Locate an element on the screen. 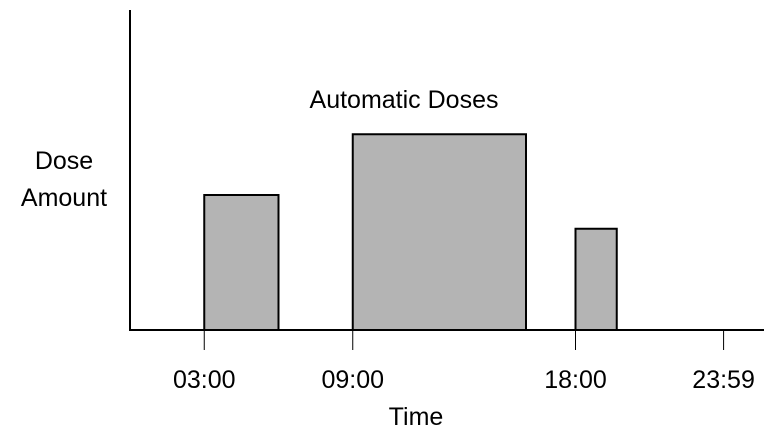  x-tick-label-1: 03:00 is located at coordinates (204, 380).